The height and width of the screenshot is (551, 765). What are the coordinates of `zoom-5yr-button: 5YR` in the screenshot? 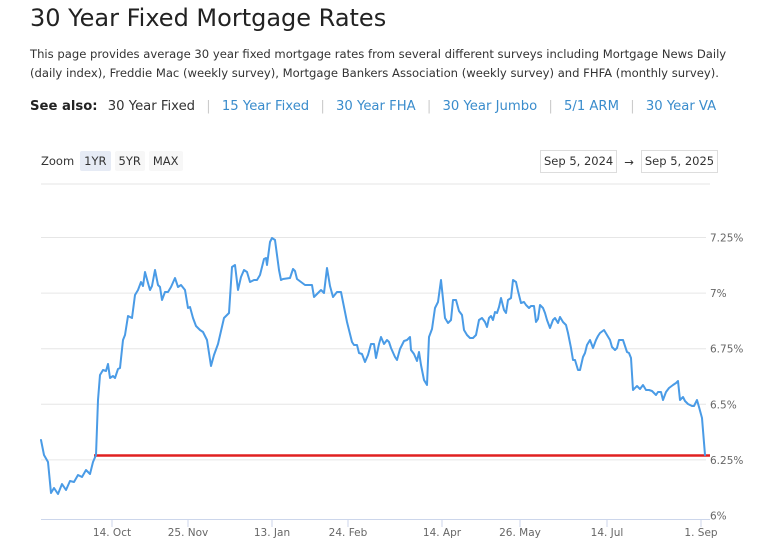 It's located at (129, 161).